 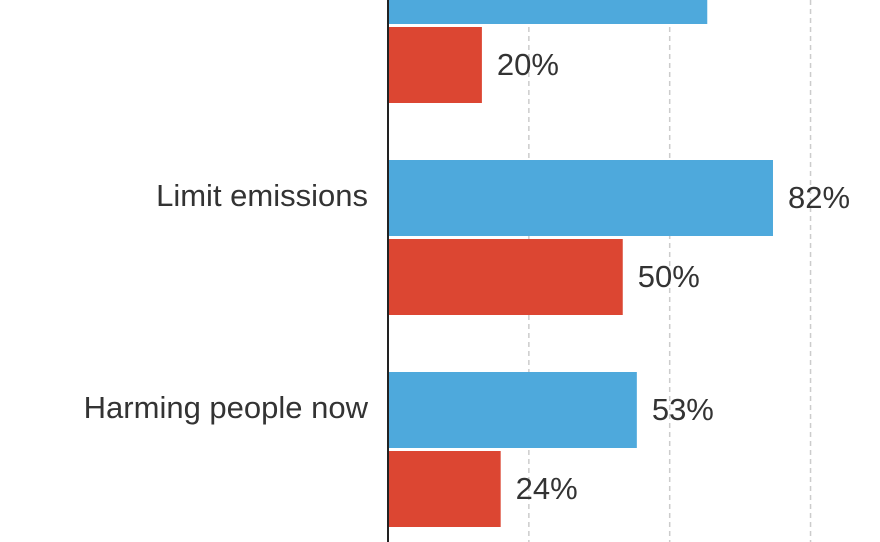 I want to click on value-label: 82%, so click(x=819, y=197).